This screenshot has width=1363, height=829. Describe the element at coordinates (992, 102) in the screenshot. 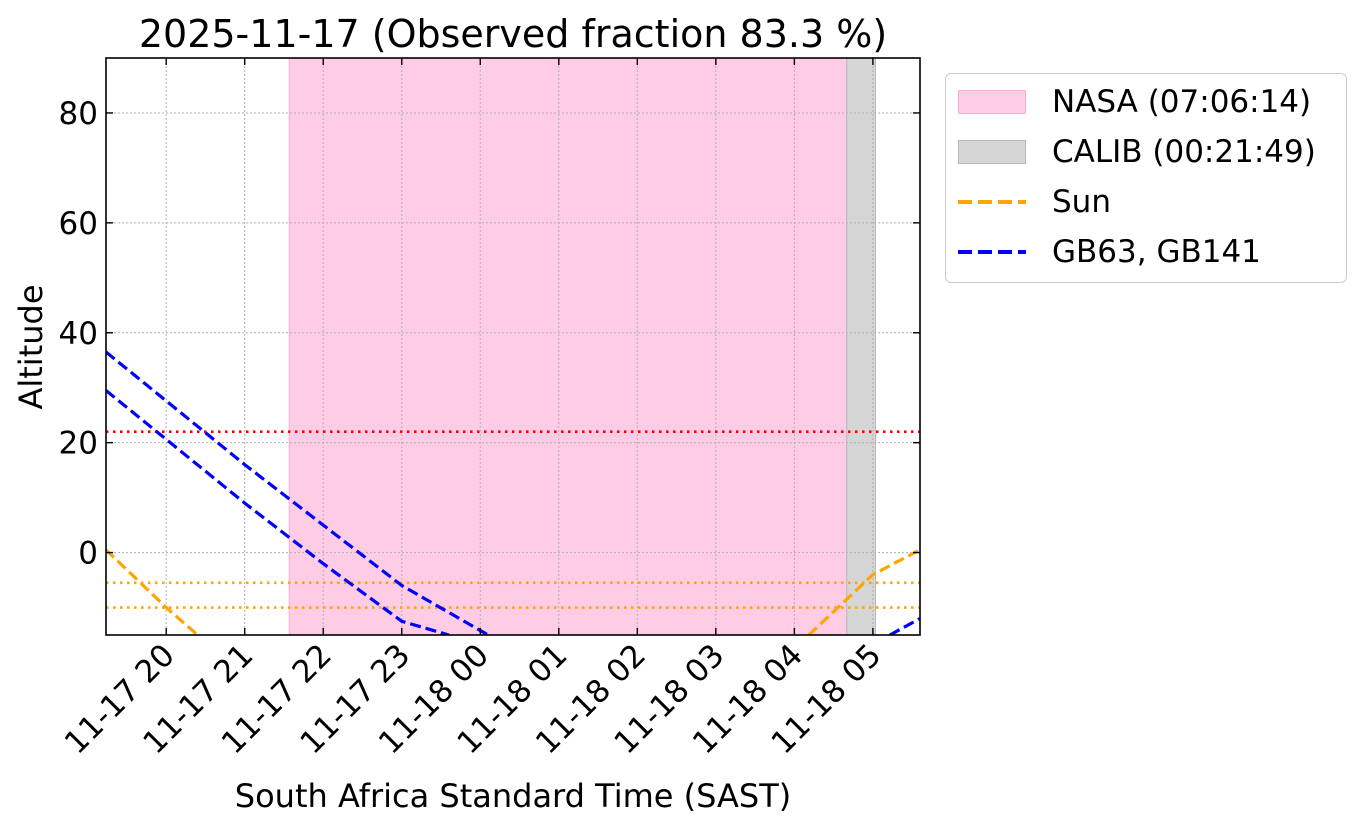

I see `nasa-swatch` at that location.